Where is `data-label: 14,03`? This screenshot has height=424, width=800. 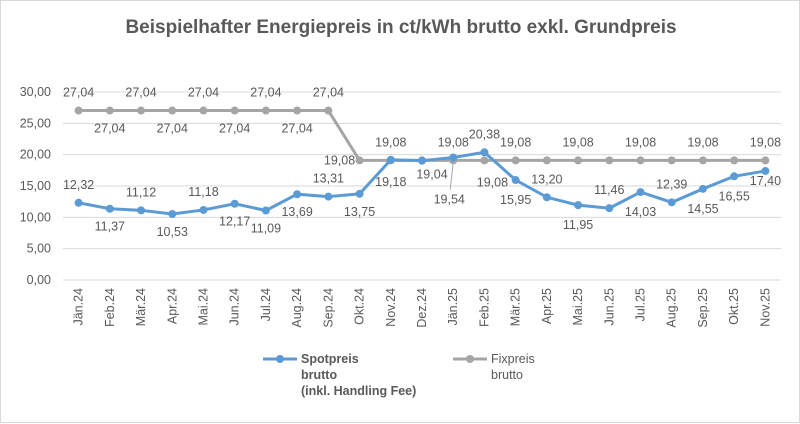 data-label: 14,03 is located at coordinates (640, 212).